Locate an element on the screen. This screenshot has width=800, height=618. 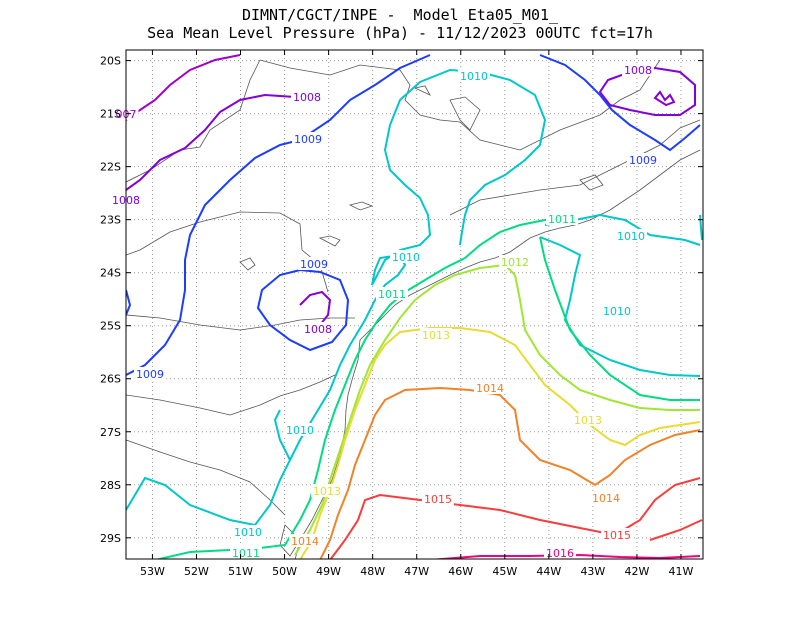
lat-label: 25S is located at coordinates (110, 326).